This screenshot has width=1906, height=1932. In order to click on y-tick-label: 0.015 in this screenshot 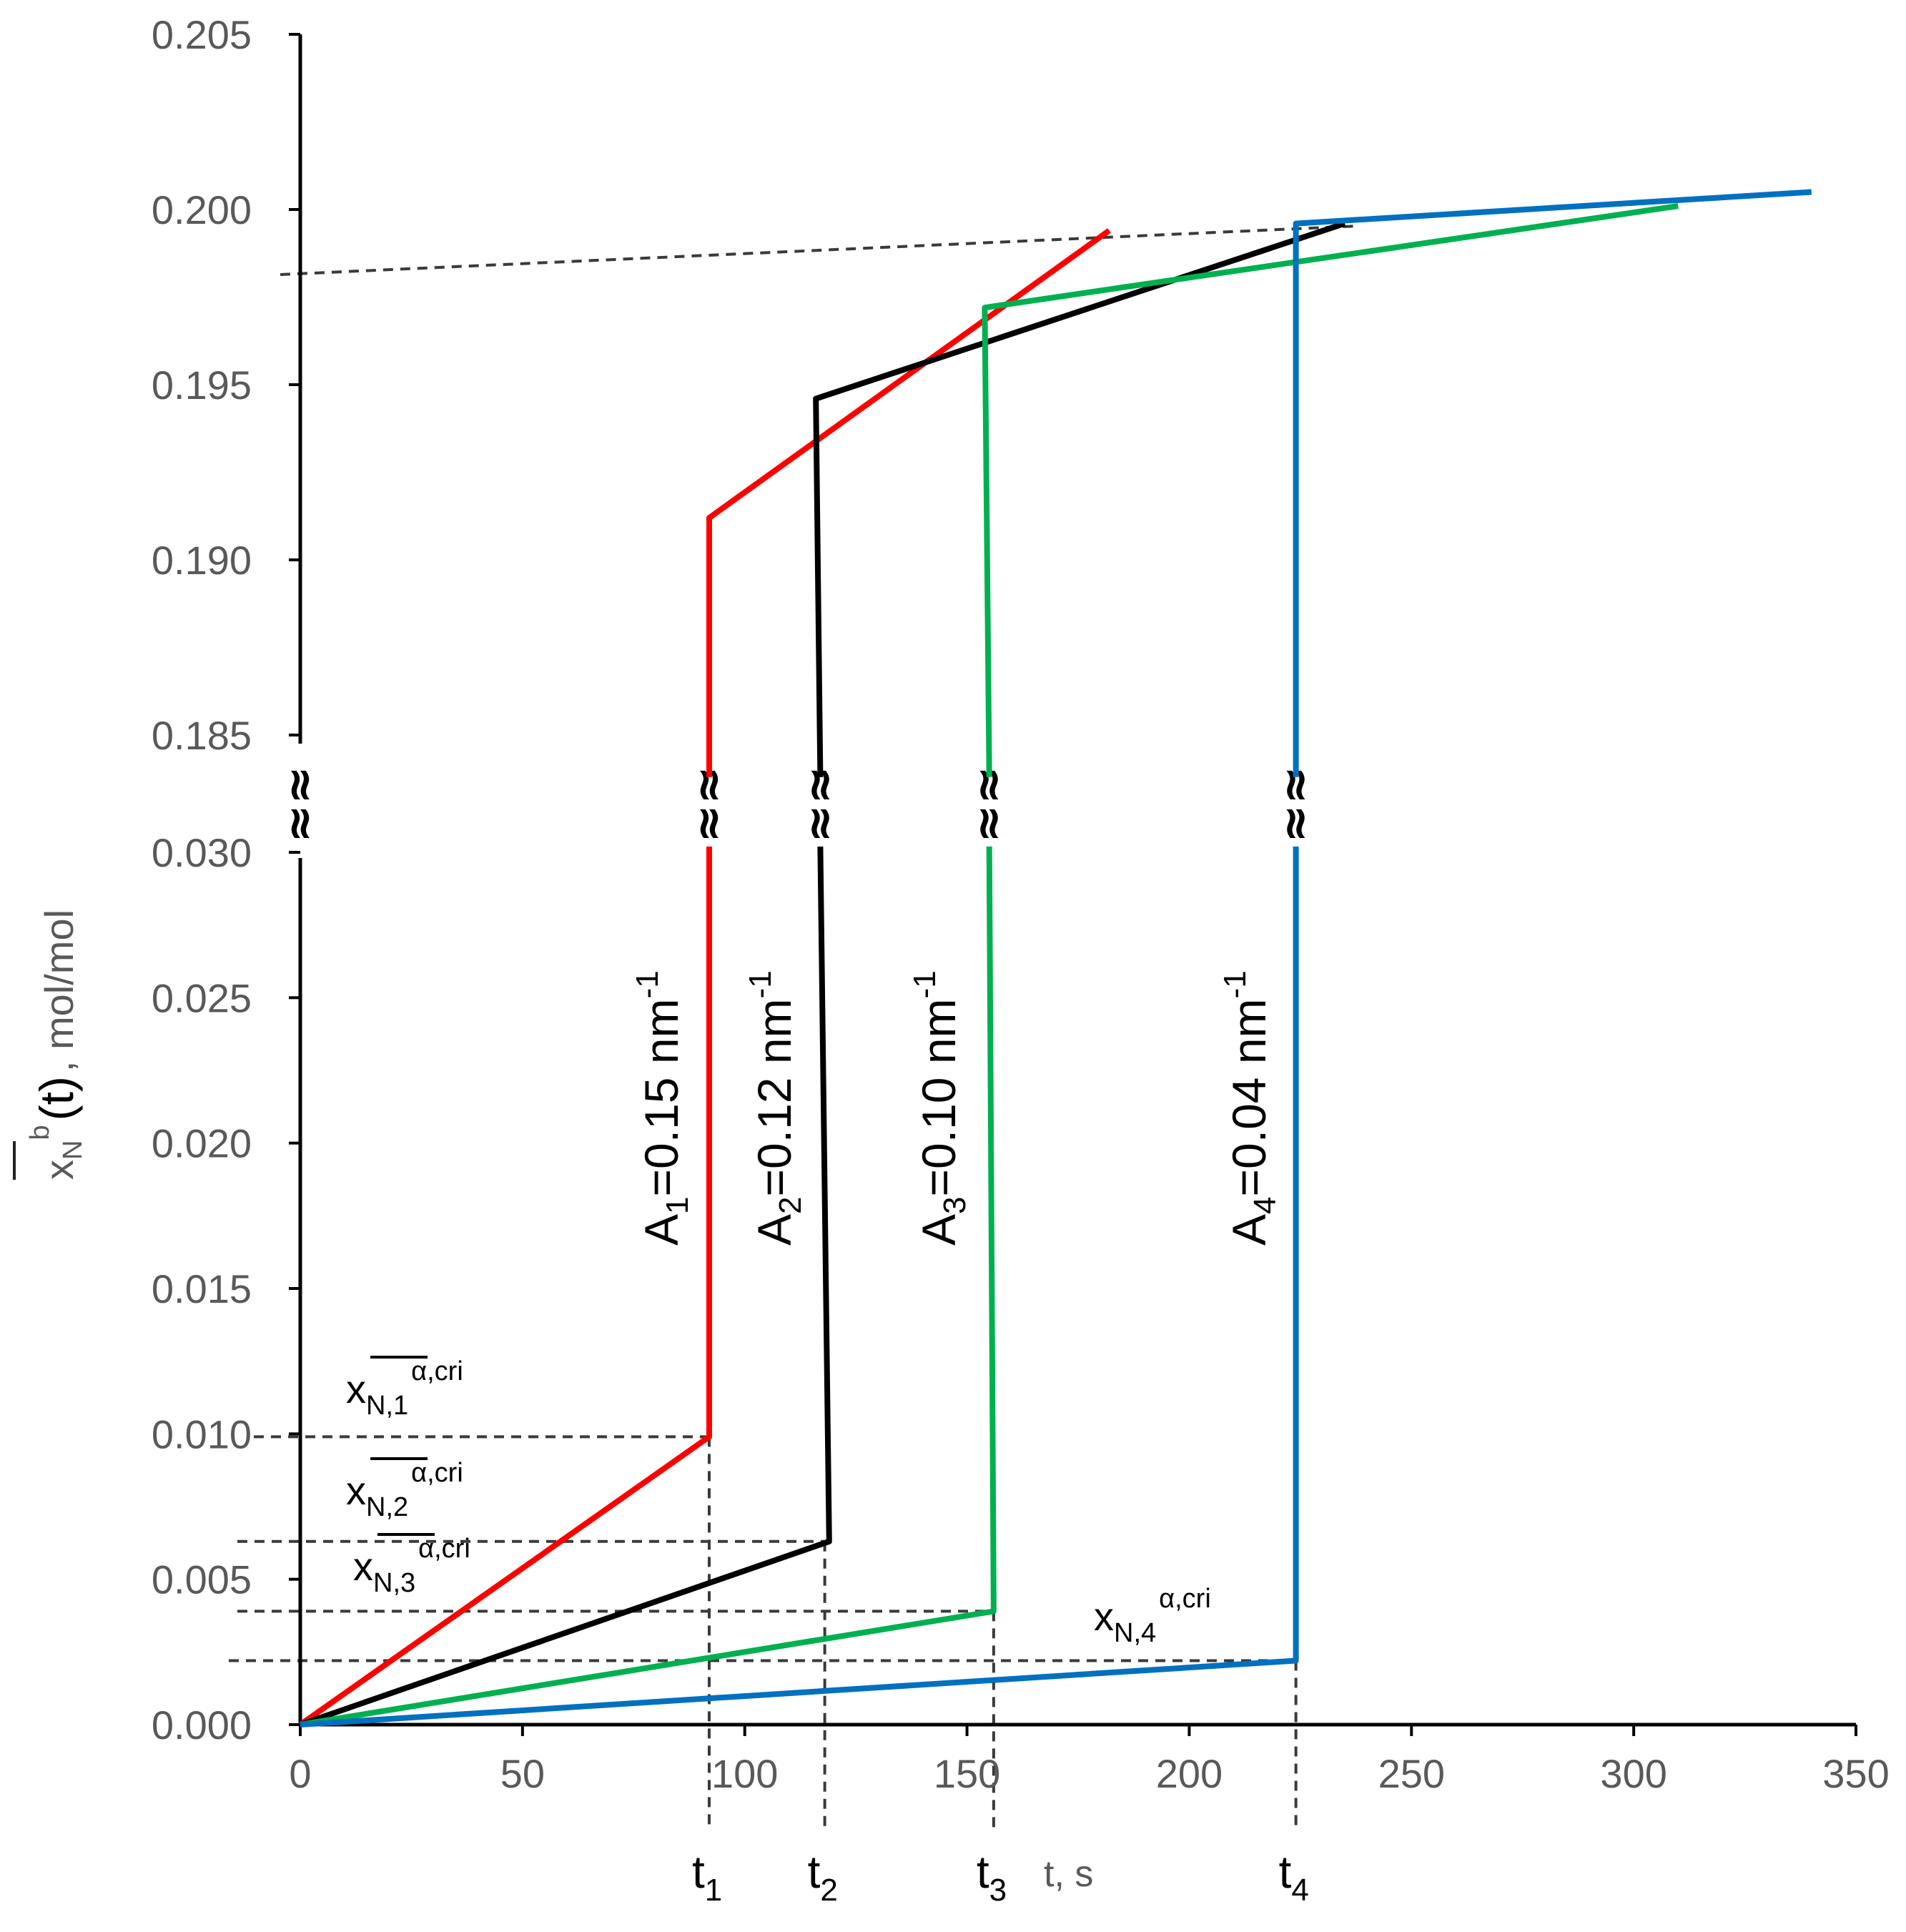, I will do `click(202, 1288)`.